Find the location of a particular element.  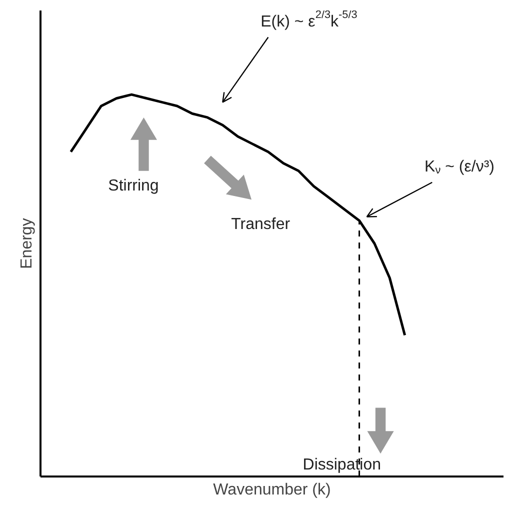

annotation: Transfer is located at coordinates (261, 224).